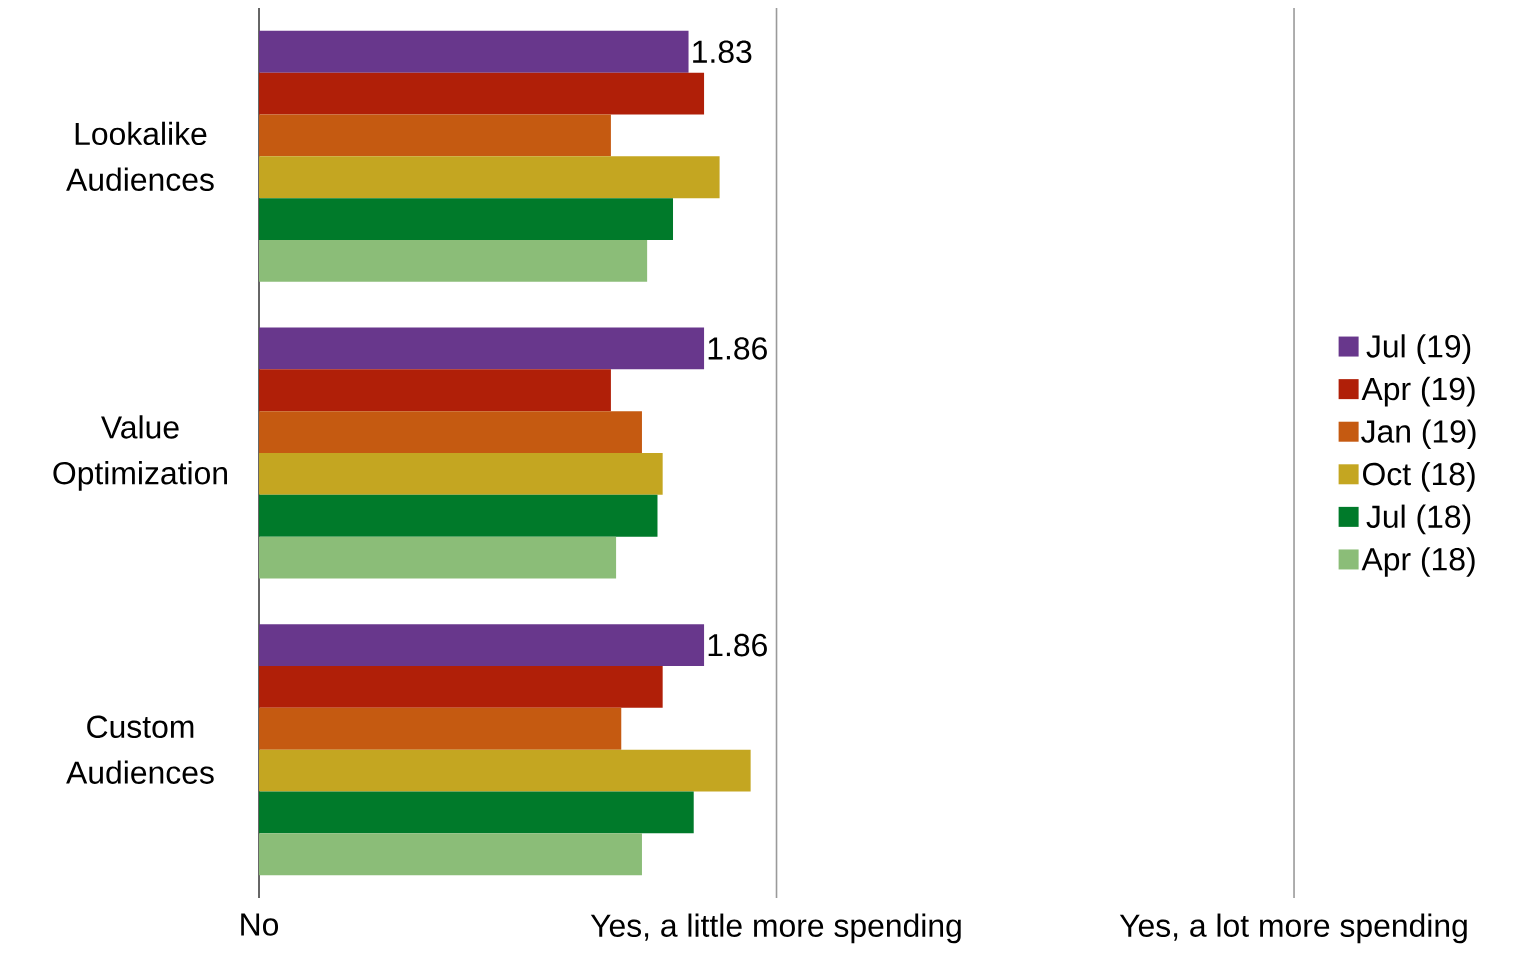 The height and width of the screenshot is (966, 1522). Describe the element at coordinates (1418, 349) in the screenshot. I see `legend-label: Jul (19)` at that location.